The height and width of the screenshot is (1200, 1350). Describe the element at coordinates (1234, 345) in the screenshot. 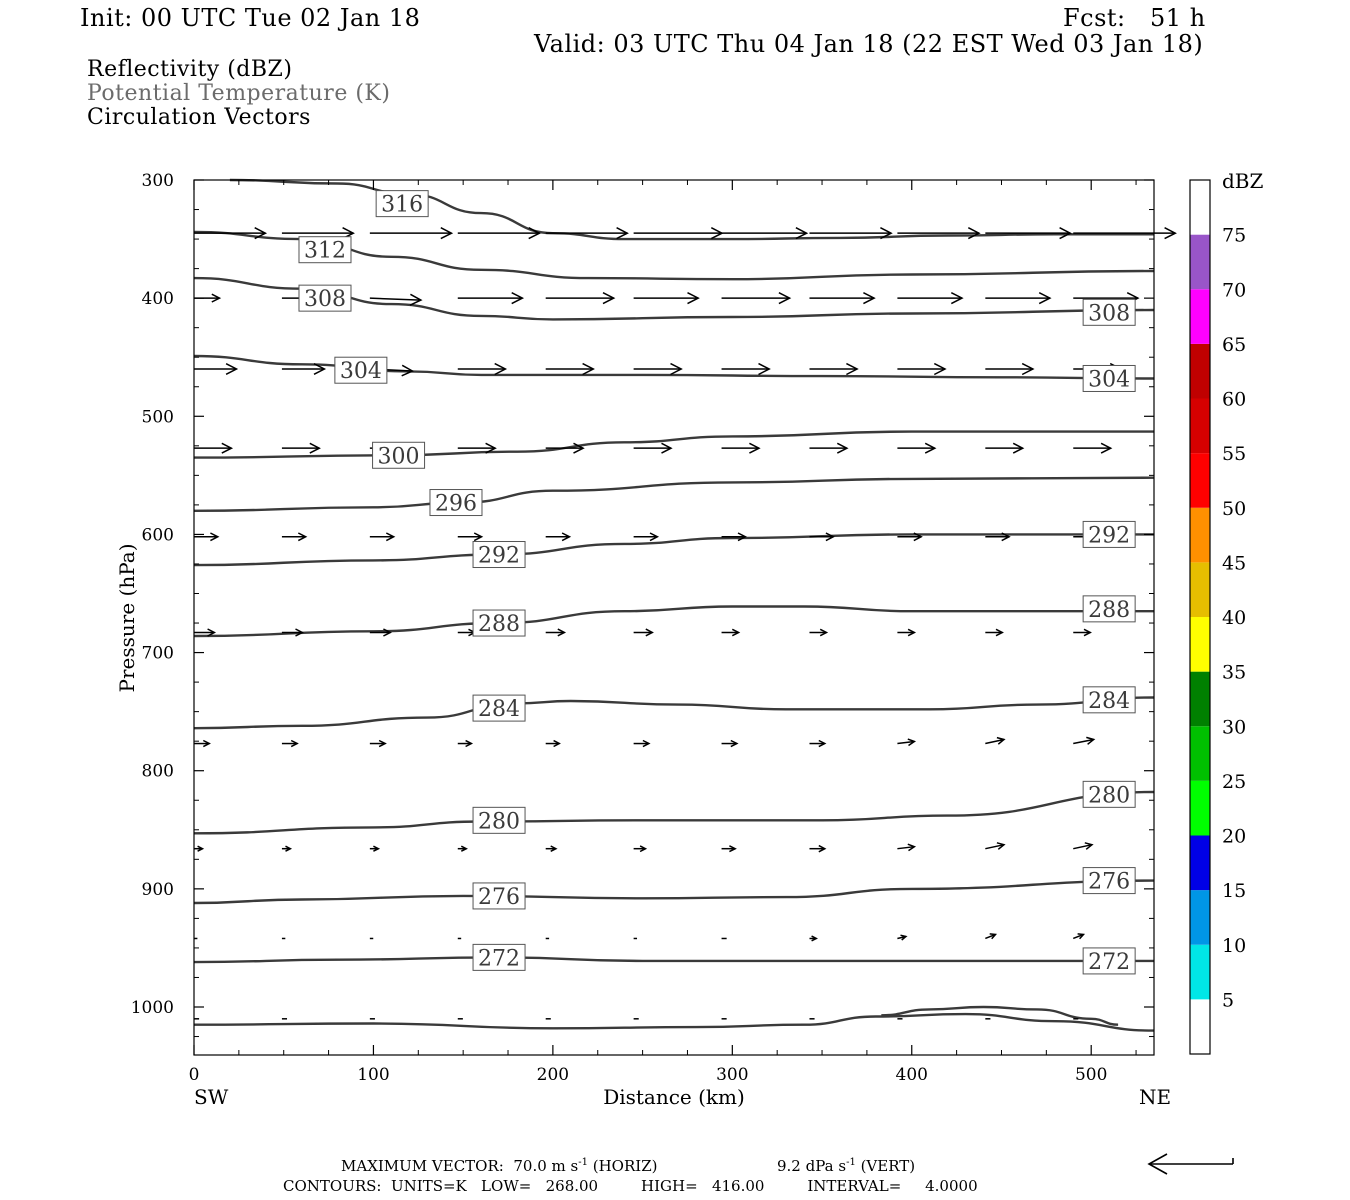

I see `colorbar-tick-label: 65` at that location.